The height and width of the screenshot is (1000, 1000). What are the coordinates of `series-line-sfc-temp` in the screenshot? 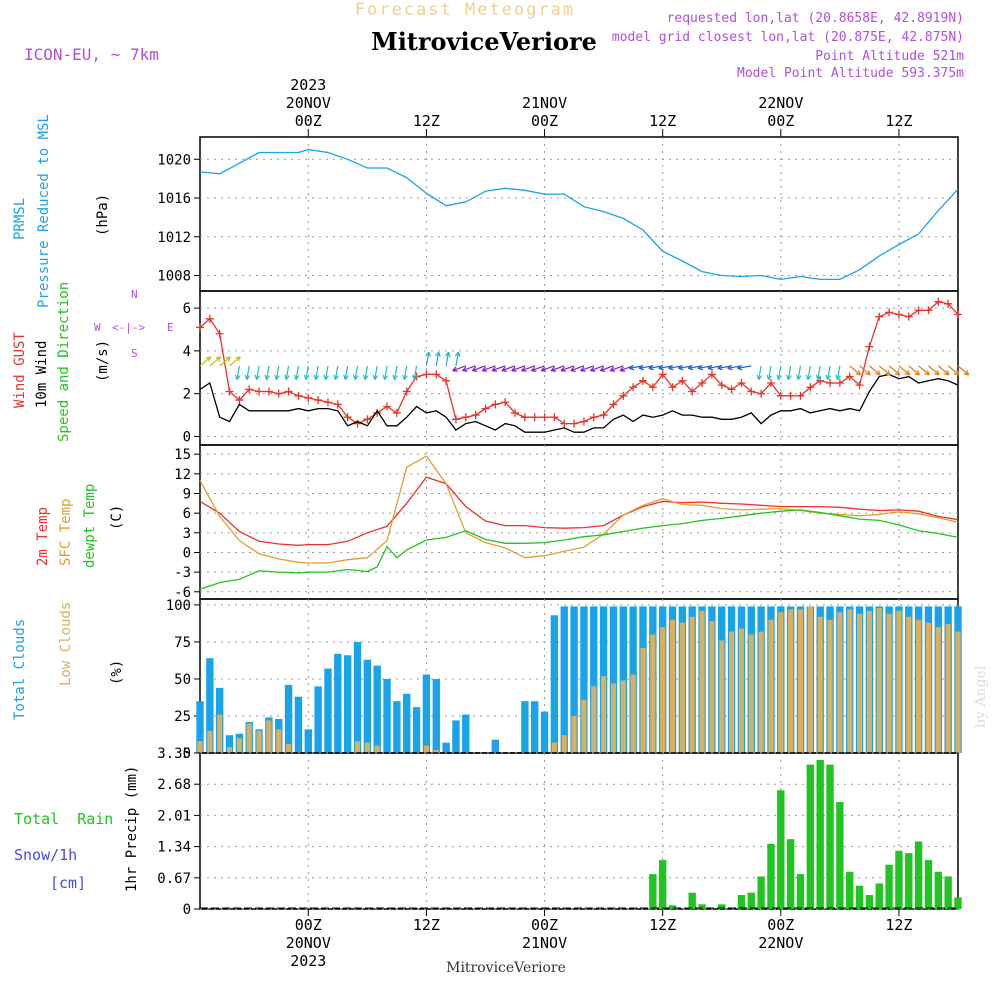 It's located at (579, 509).